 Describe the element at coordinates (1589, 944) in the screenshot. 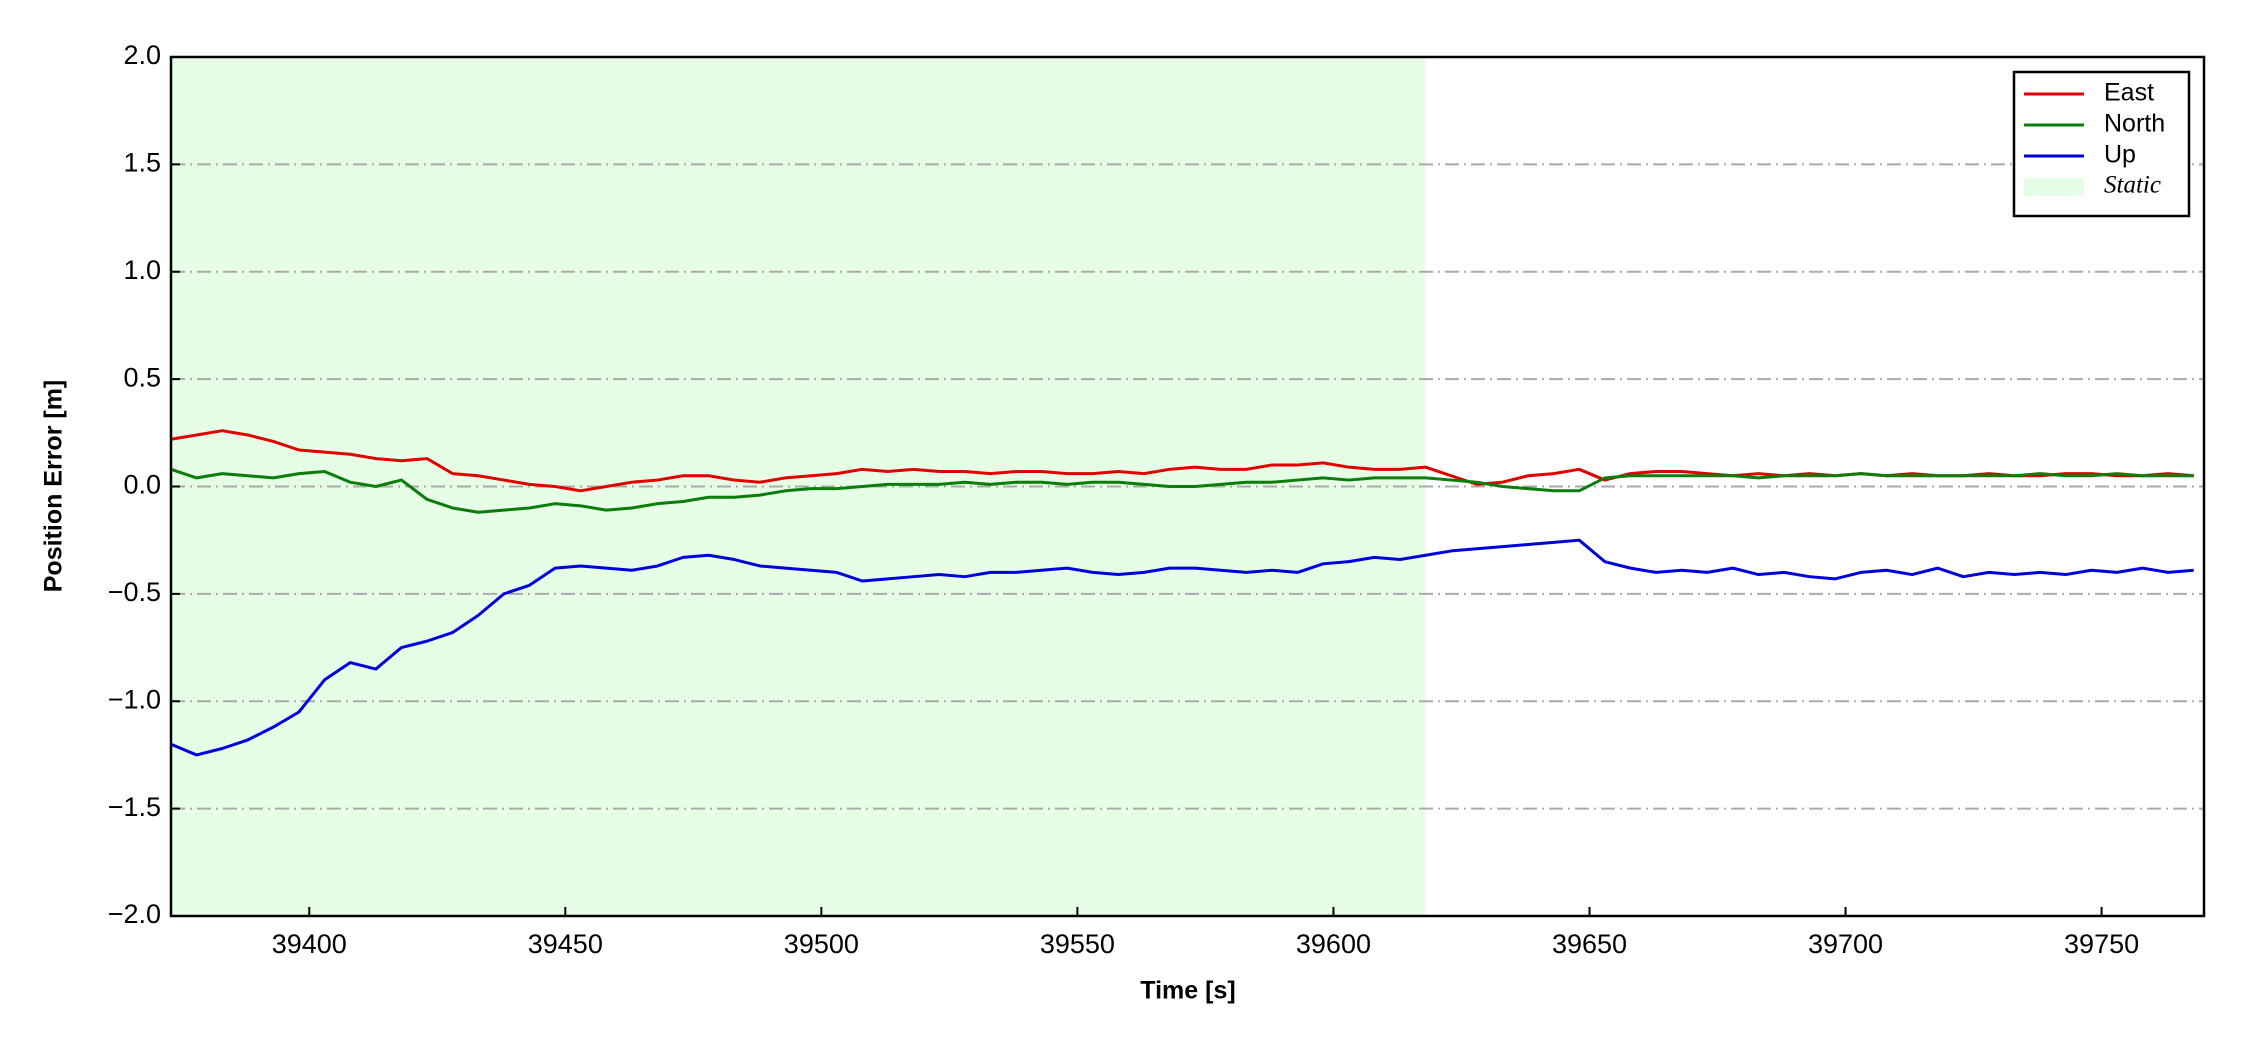

I see `x-tick-label: 39650` at that location.